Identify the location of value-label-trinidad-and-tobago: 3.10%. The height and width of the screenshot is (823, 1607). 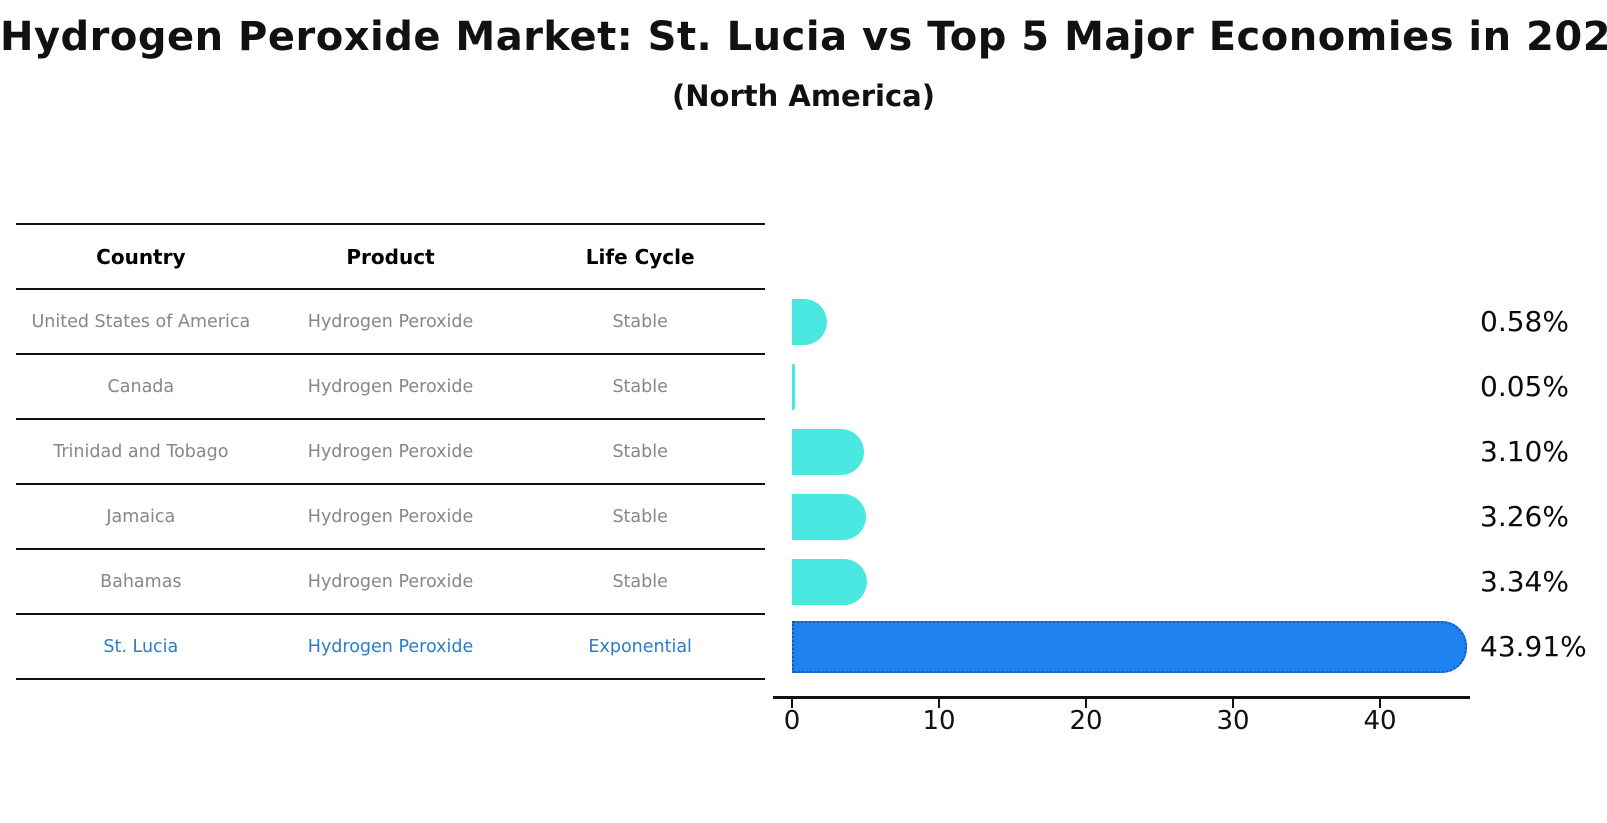
(1524, 451).